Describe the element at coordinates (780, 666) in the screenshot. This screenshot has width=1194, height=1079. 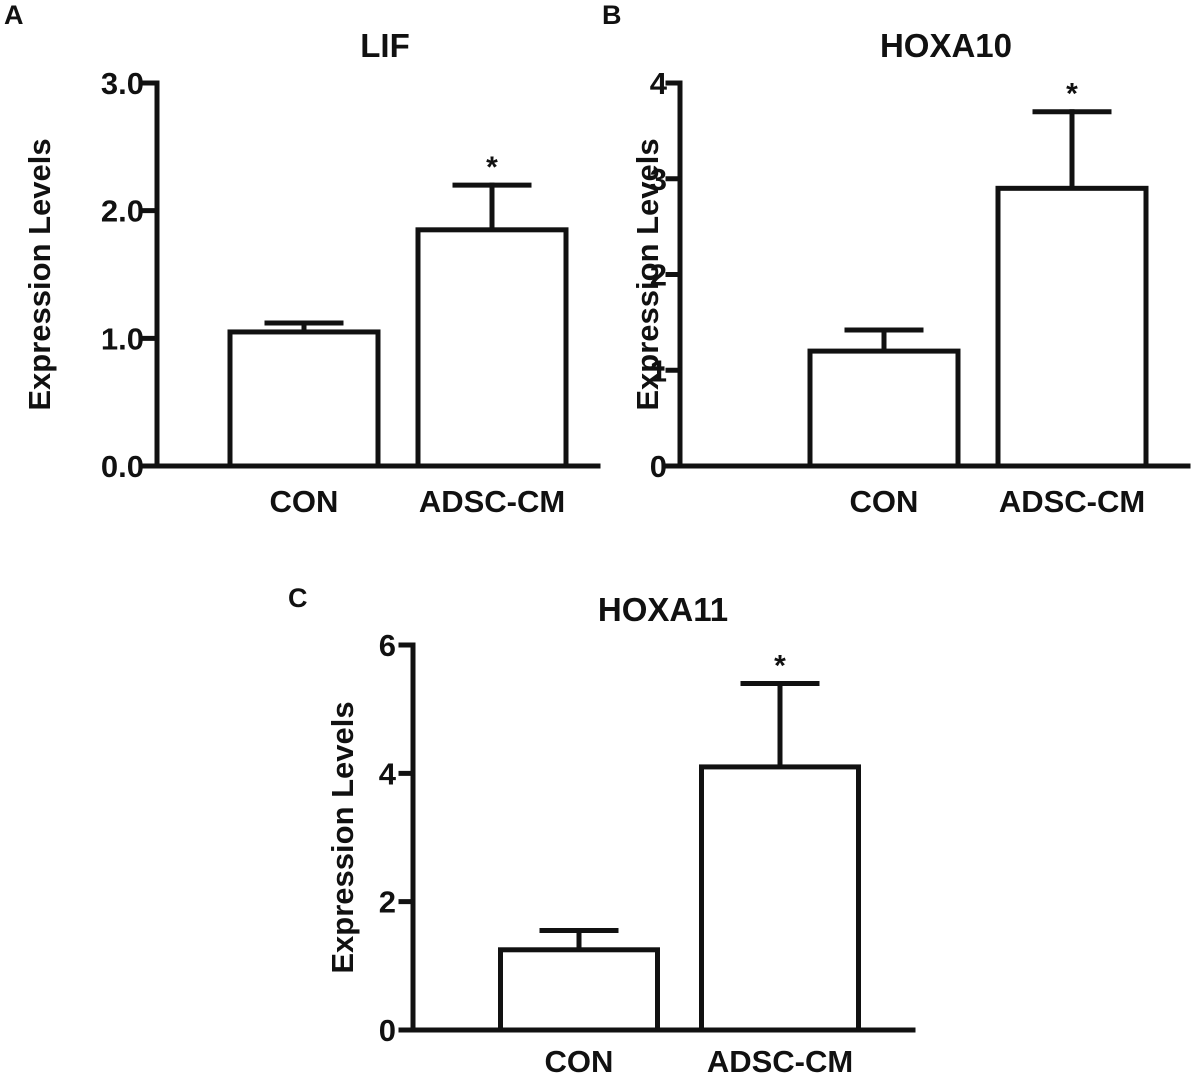
I see `chart-c-significance-1: *` at that location.